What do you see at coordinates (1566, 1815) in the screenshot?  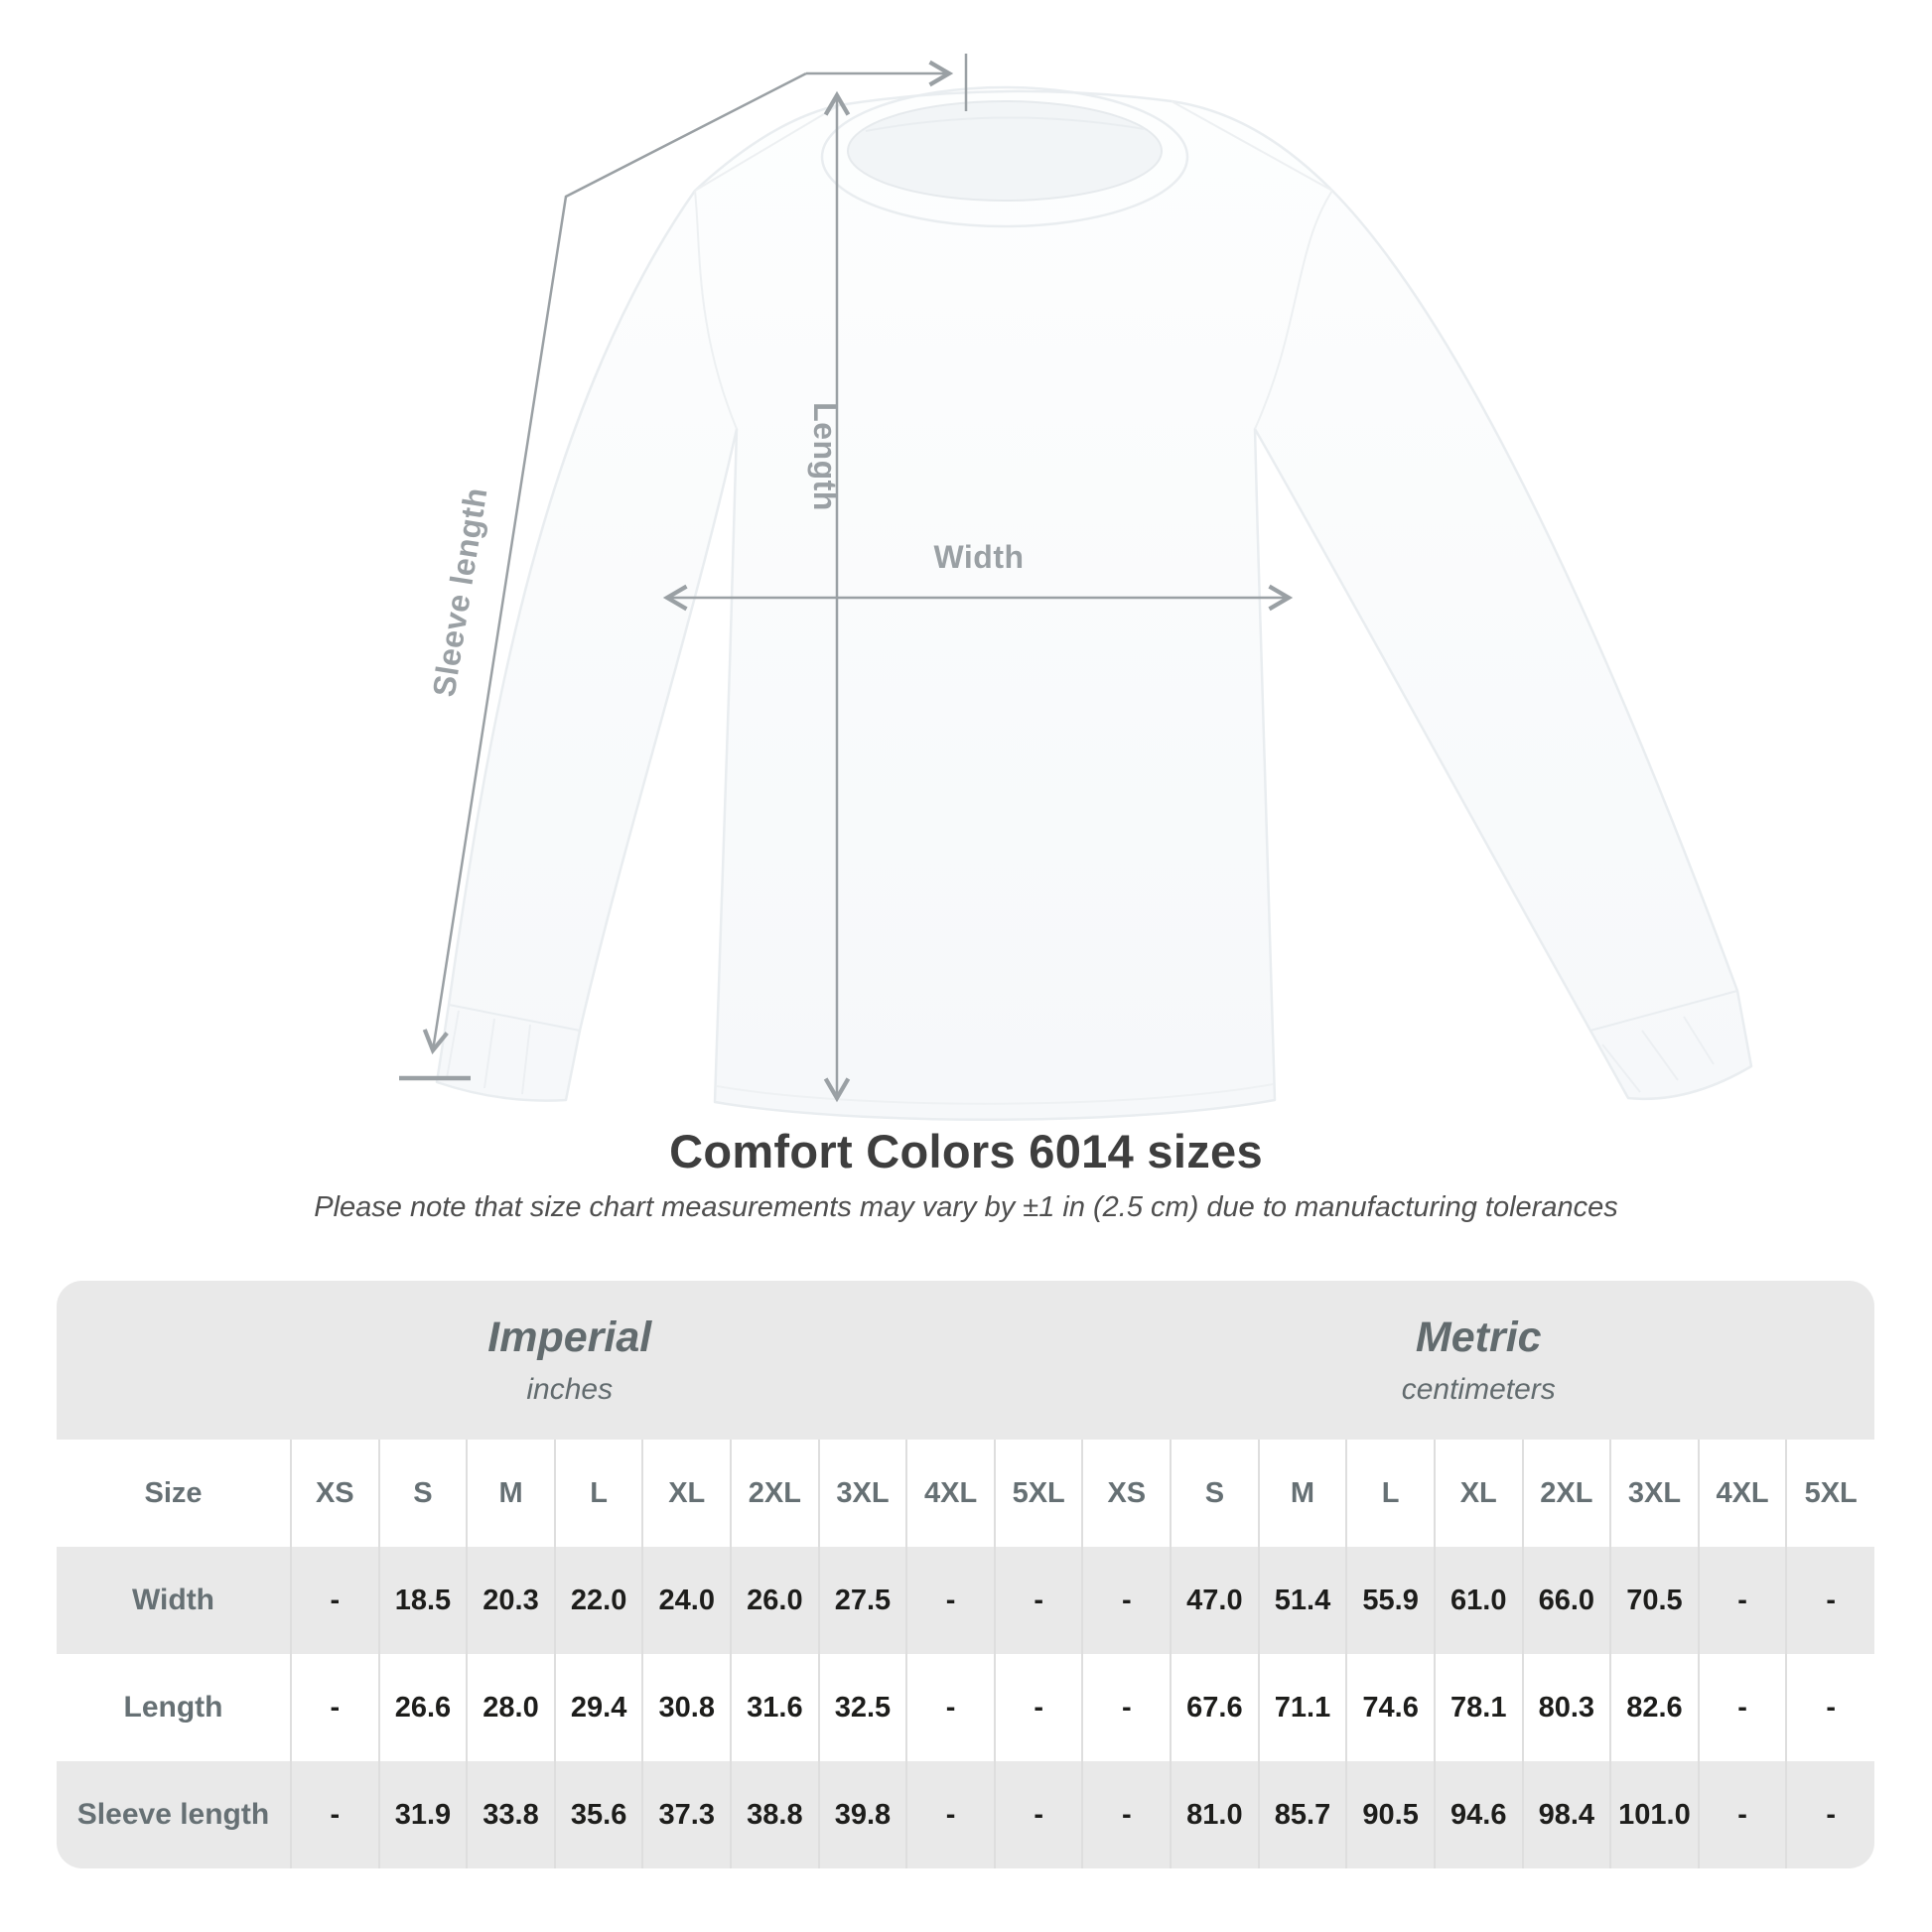 I see `value-cell: 98.4` at bounding box center [1566, 1815].